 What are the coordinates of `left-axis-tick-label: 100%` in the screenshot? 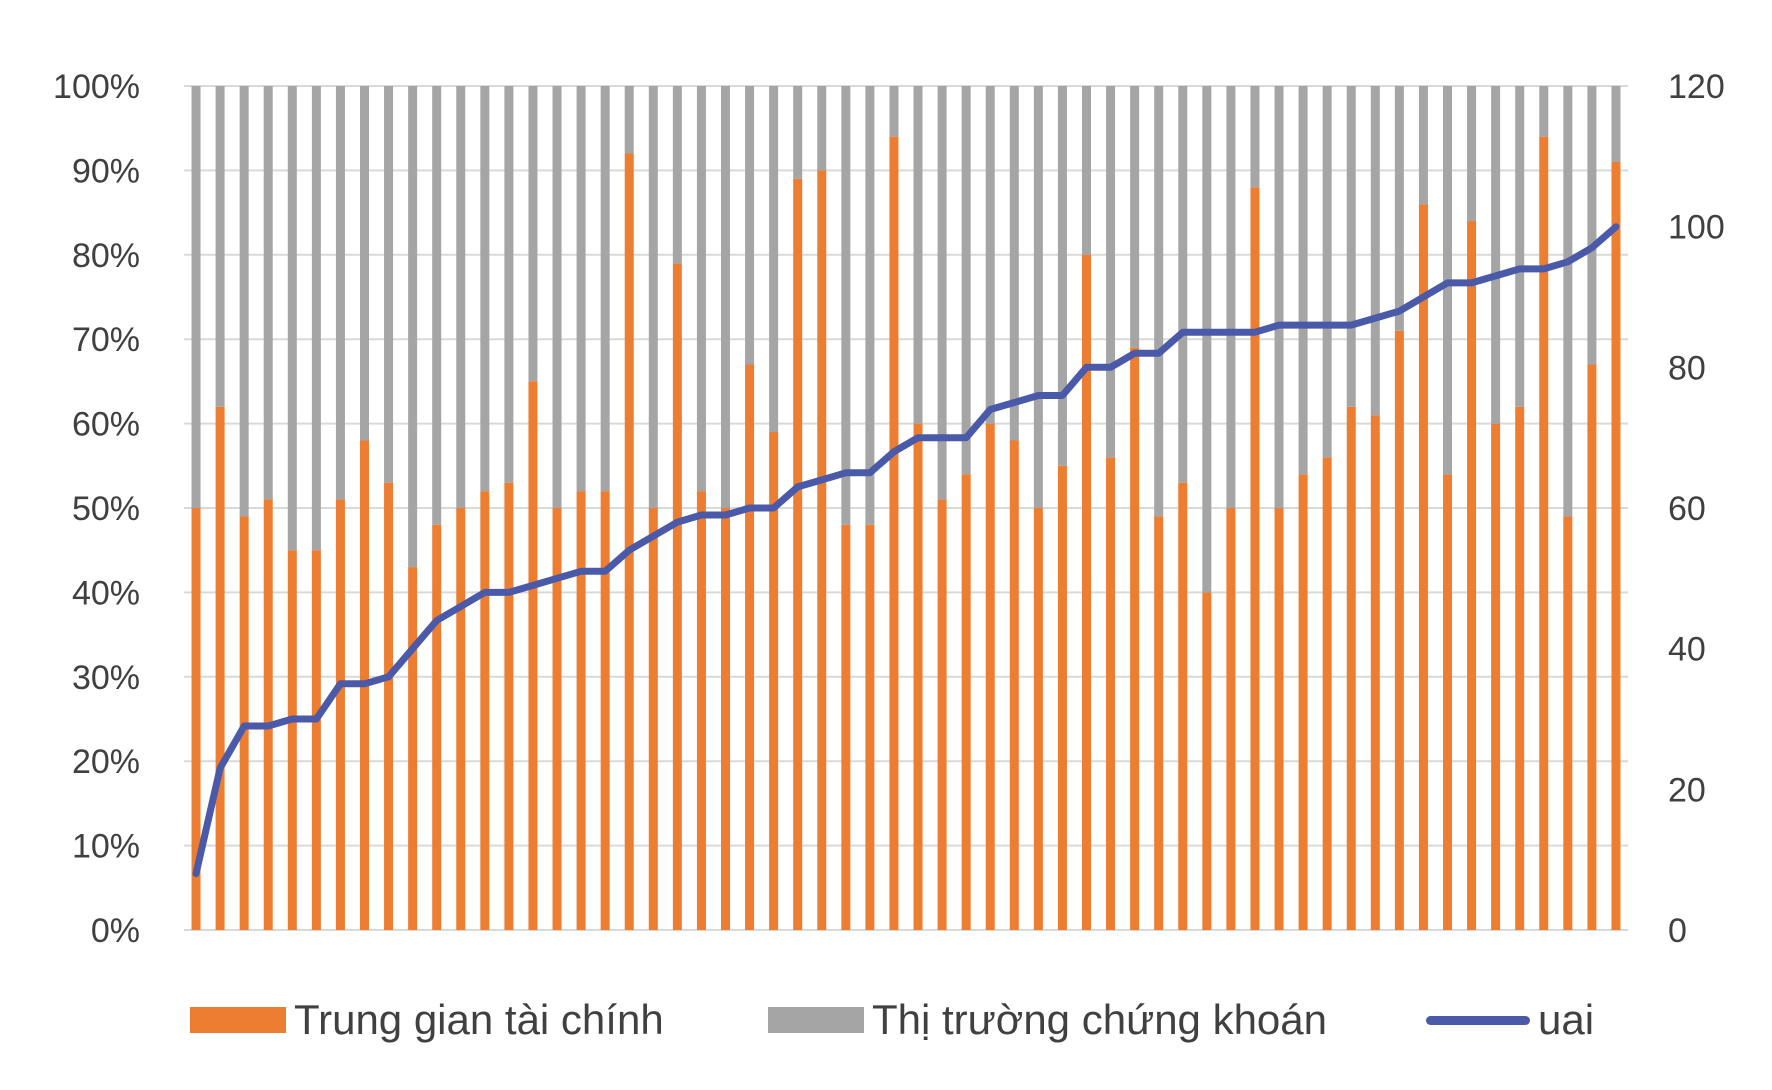 It's located at (96, 87).